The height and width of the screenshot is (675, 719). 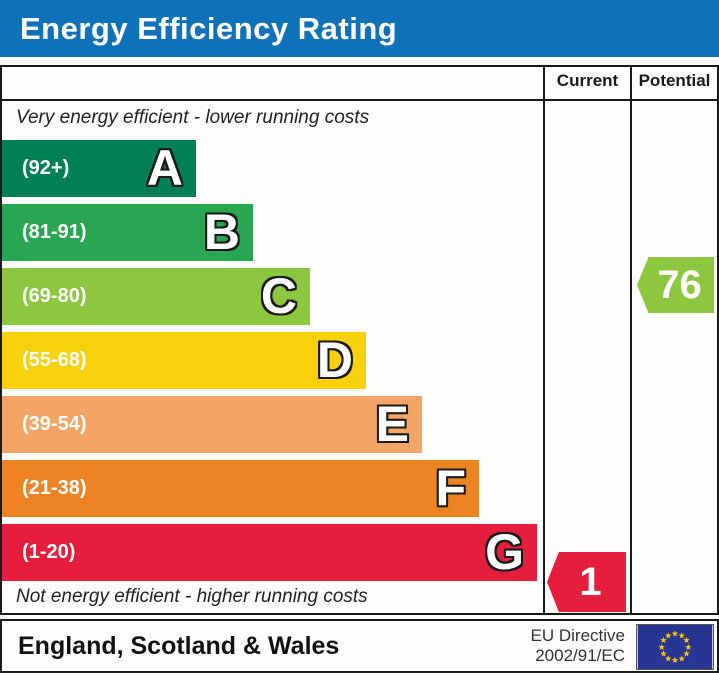 What do you see at coordinates (209, 28) in the screenshot?
I see `page-title: Energy Efficiency Rating` at bounding box center [209, 28].